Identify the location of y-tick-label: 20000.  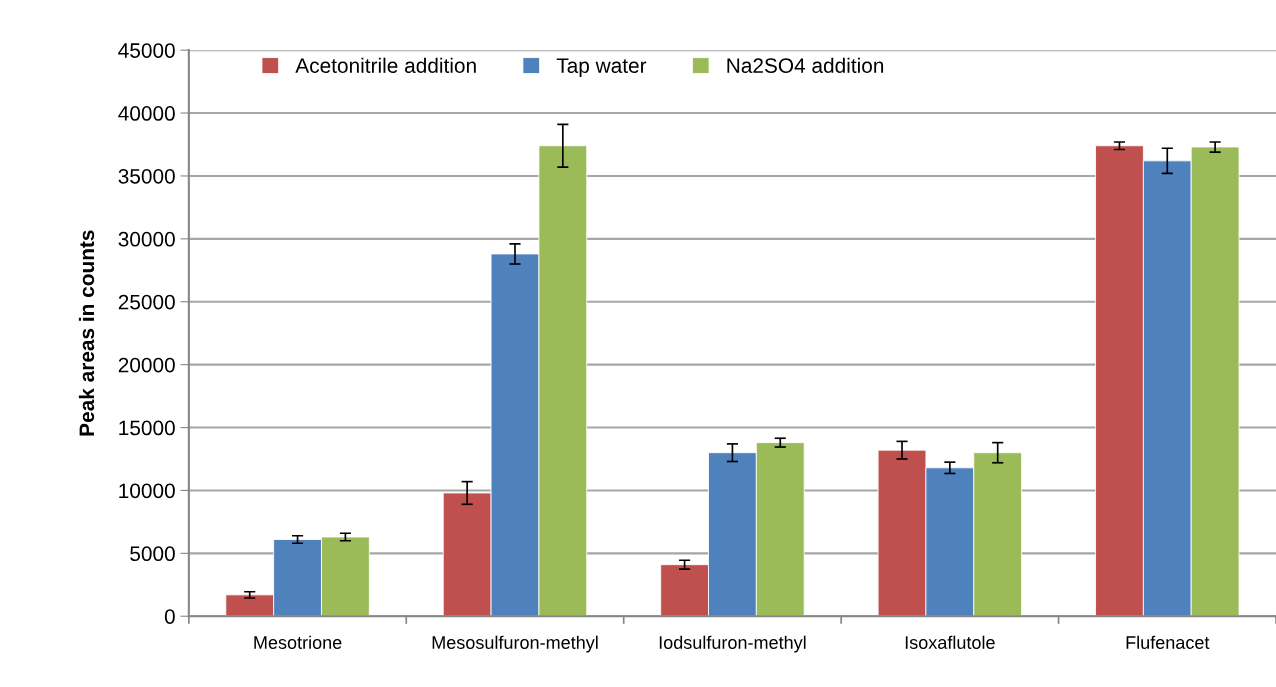
(146, 365).